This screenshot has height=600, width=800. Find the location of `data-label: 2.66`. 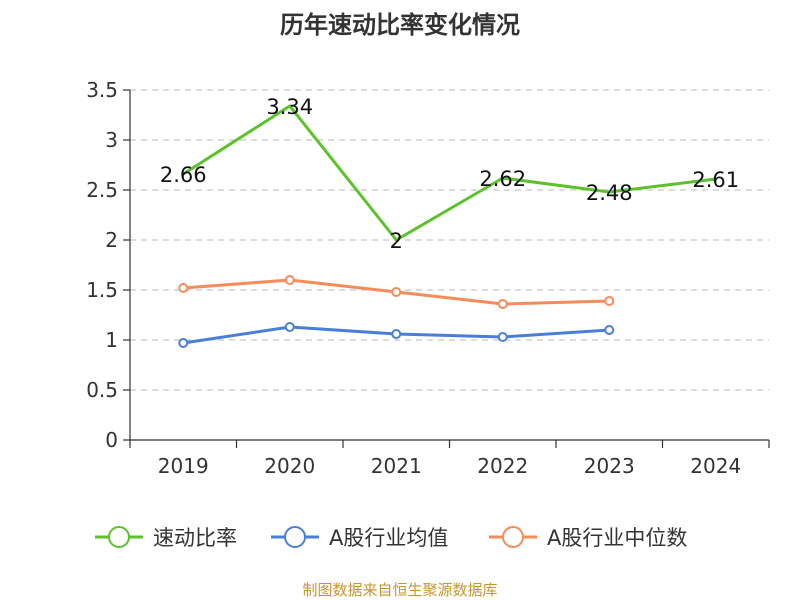

data-label: 2.66 is located at coordinates (183, 175).